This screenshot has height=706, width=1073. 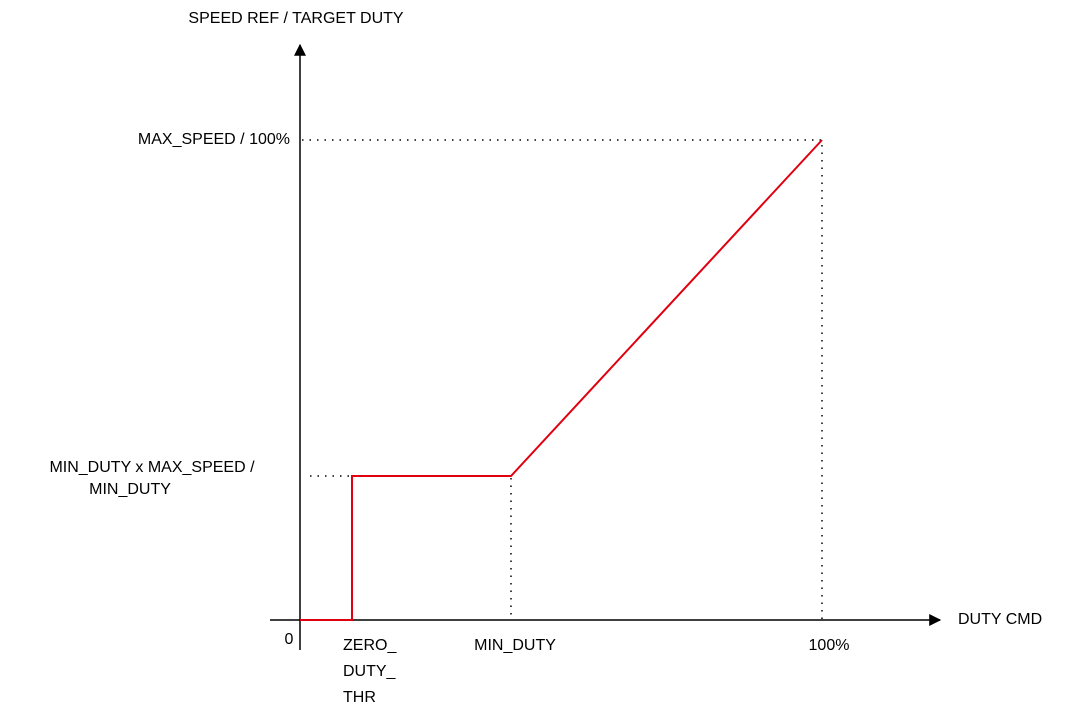 I want to click on x-label-zero-thr: DUTY_, so click(x=370, y=671).